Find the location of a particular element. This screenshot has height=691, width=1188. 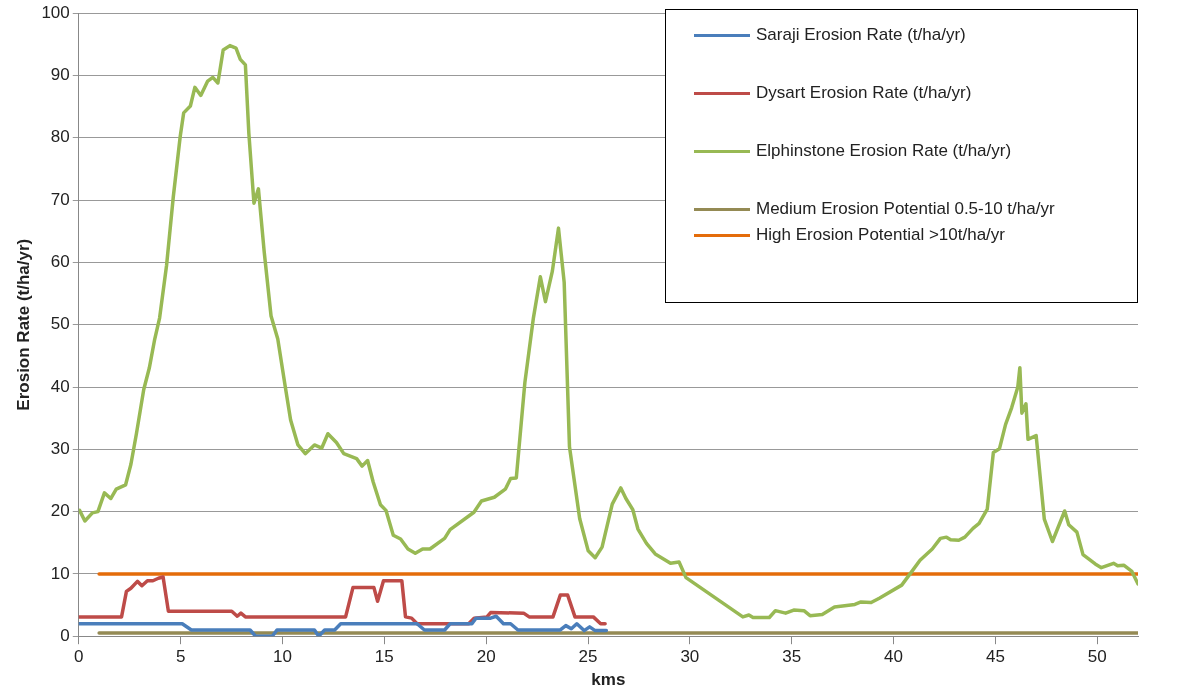

x-axis-title: kms is located at coordinates (608, 680).